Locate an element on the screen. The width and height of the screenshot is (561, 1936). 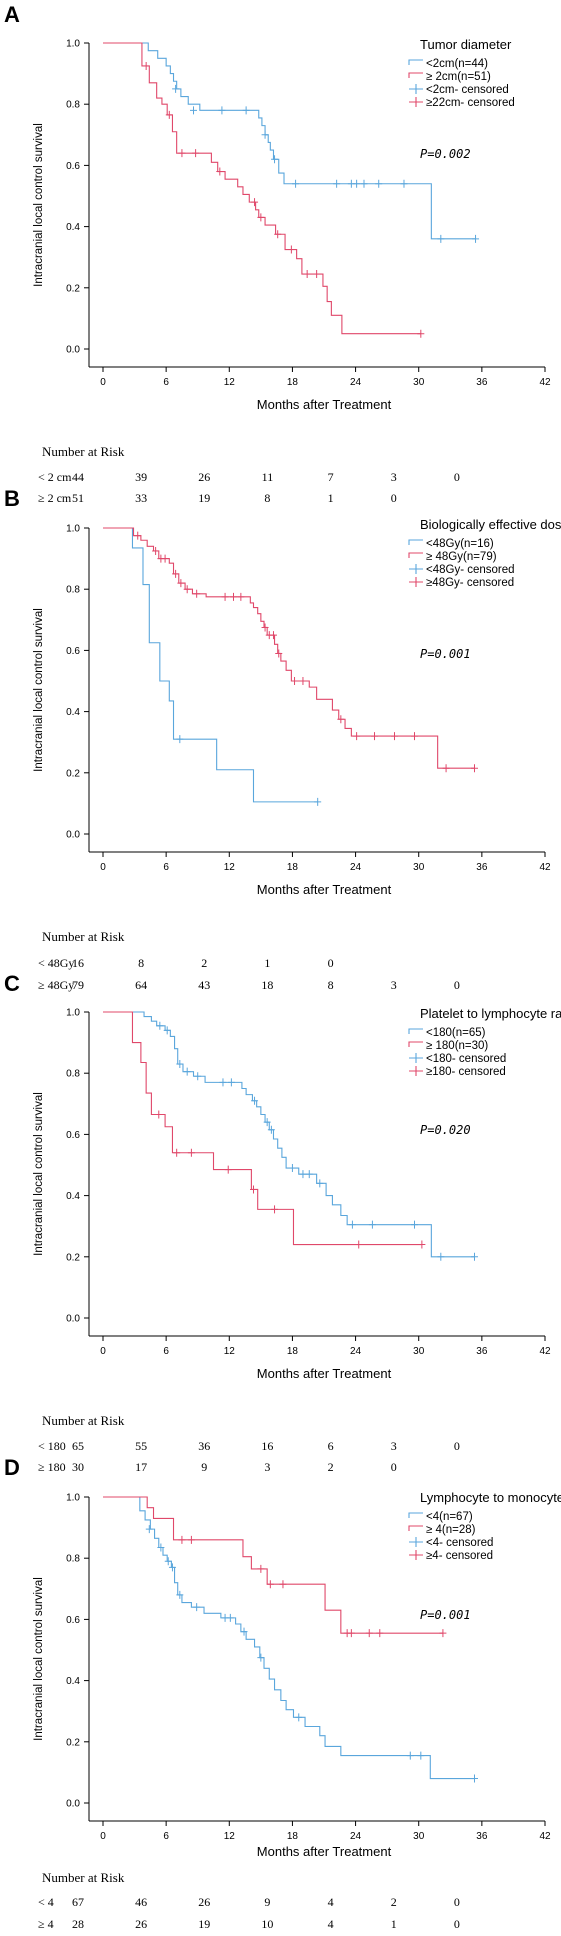
legend-title: Biologically effective dose (α/β = 10) is located at coordinates (490, 524).